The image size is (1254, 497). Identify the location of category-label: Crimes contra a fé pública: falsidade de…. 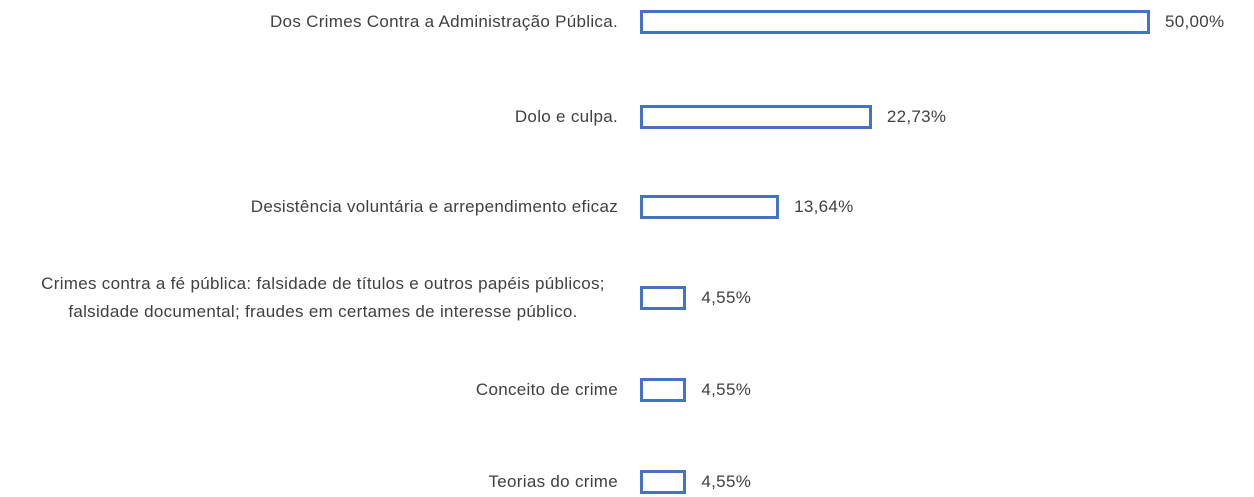
(323, 297).